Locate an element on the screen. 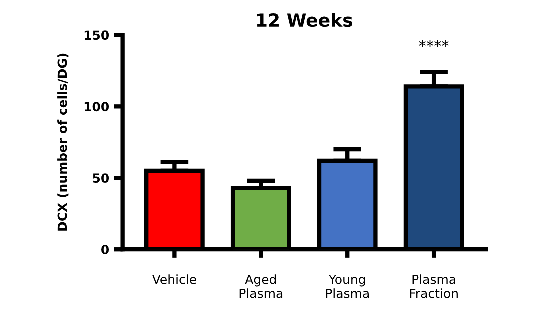  y-tick-label: 0 is located at coordinates (106, 250).